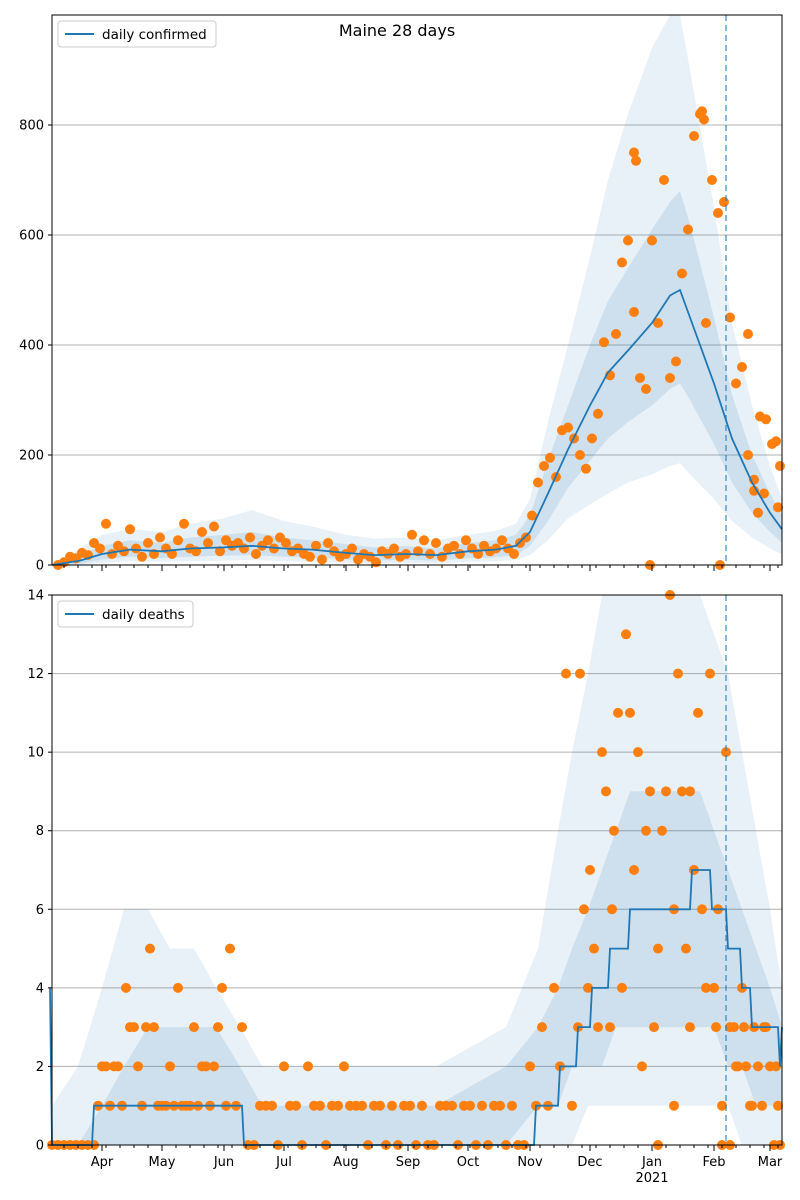 This screenshot has width=800, height=1200. I want to click on x-tick-label: Feb, so click(713, 1162).